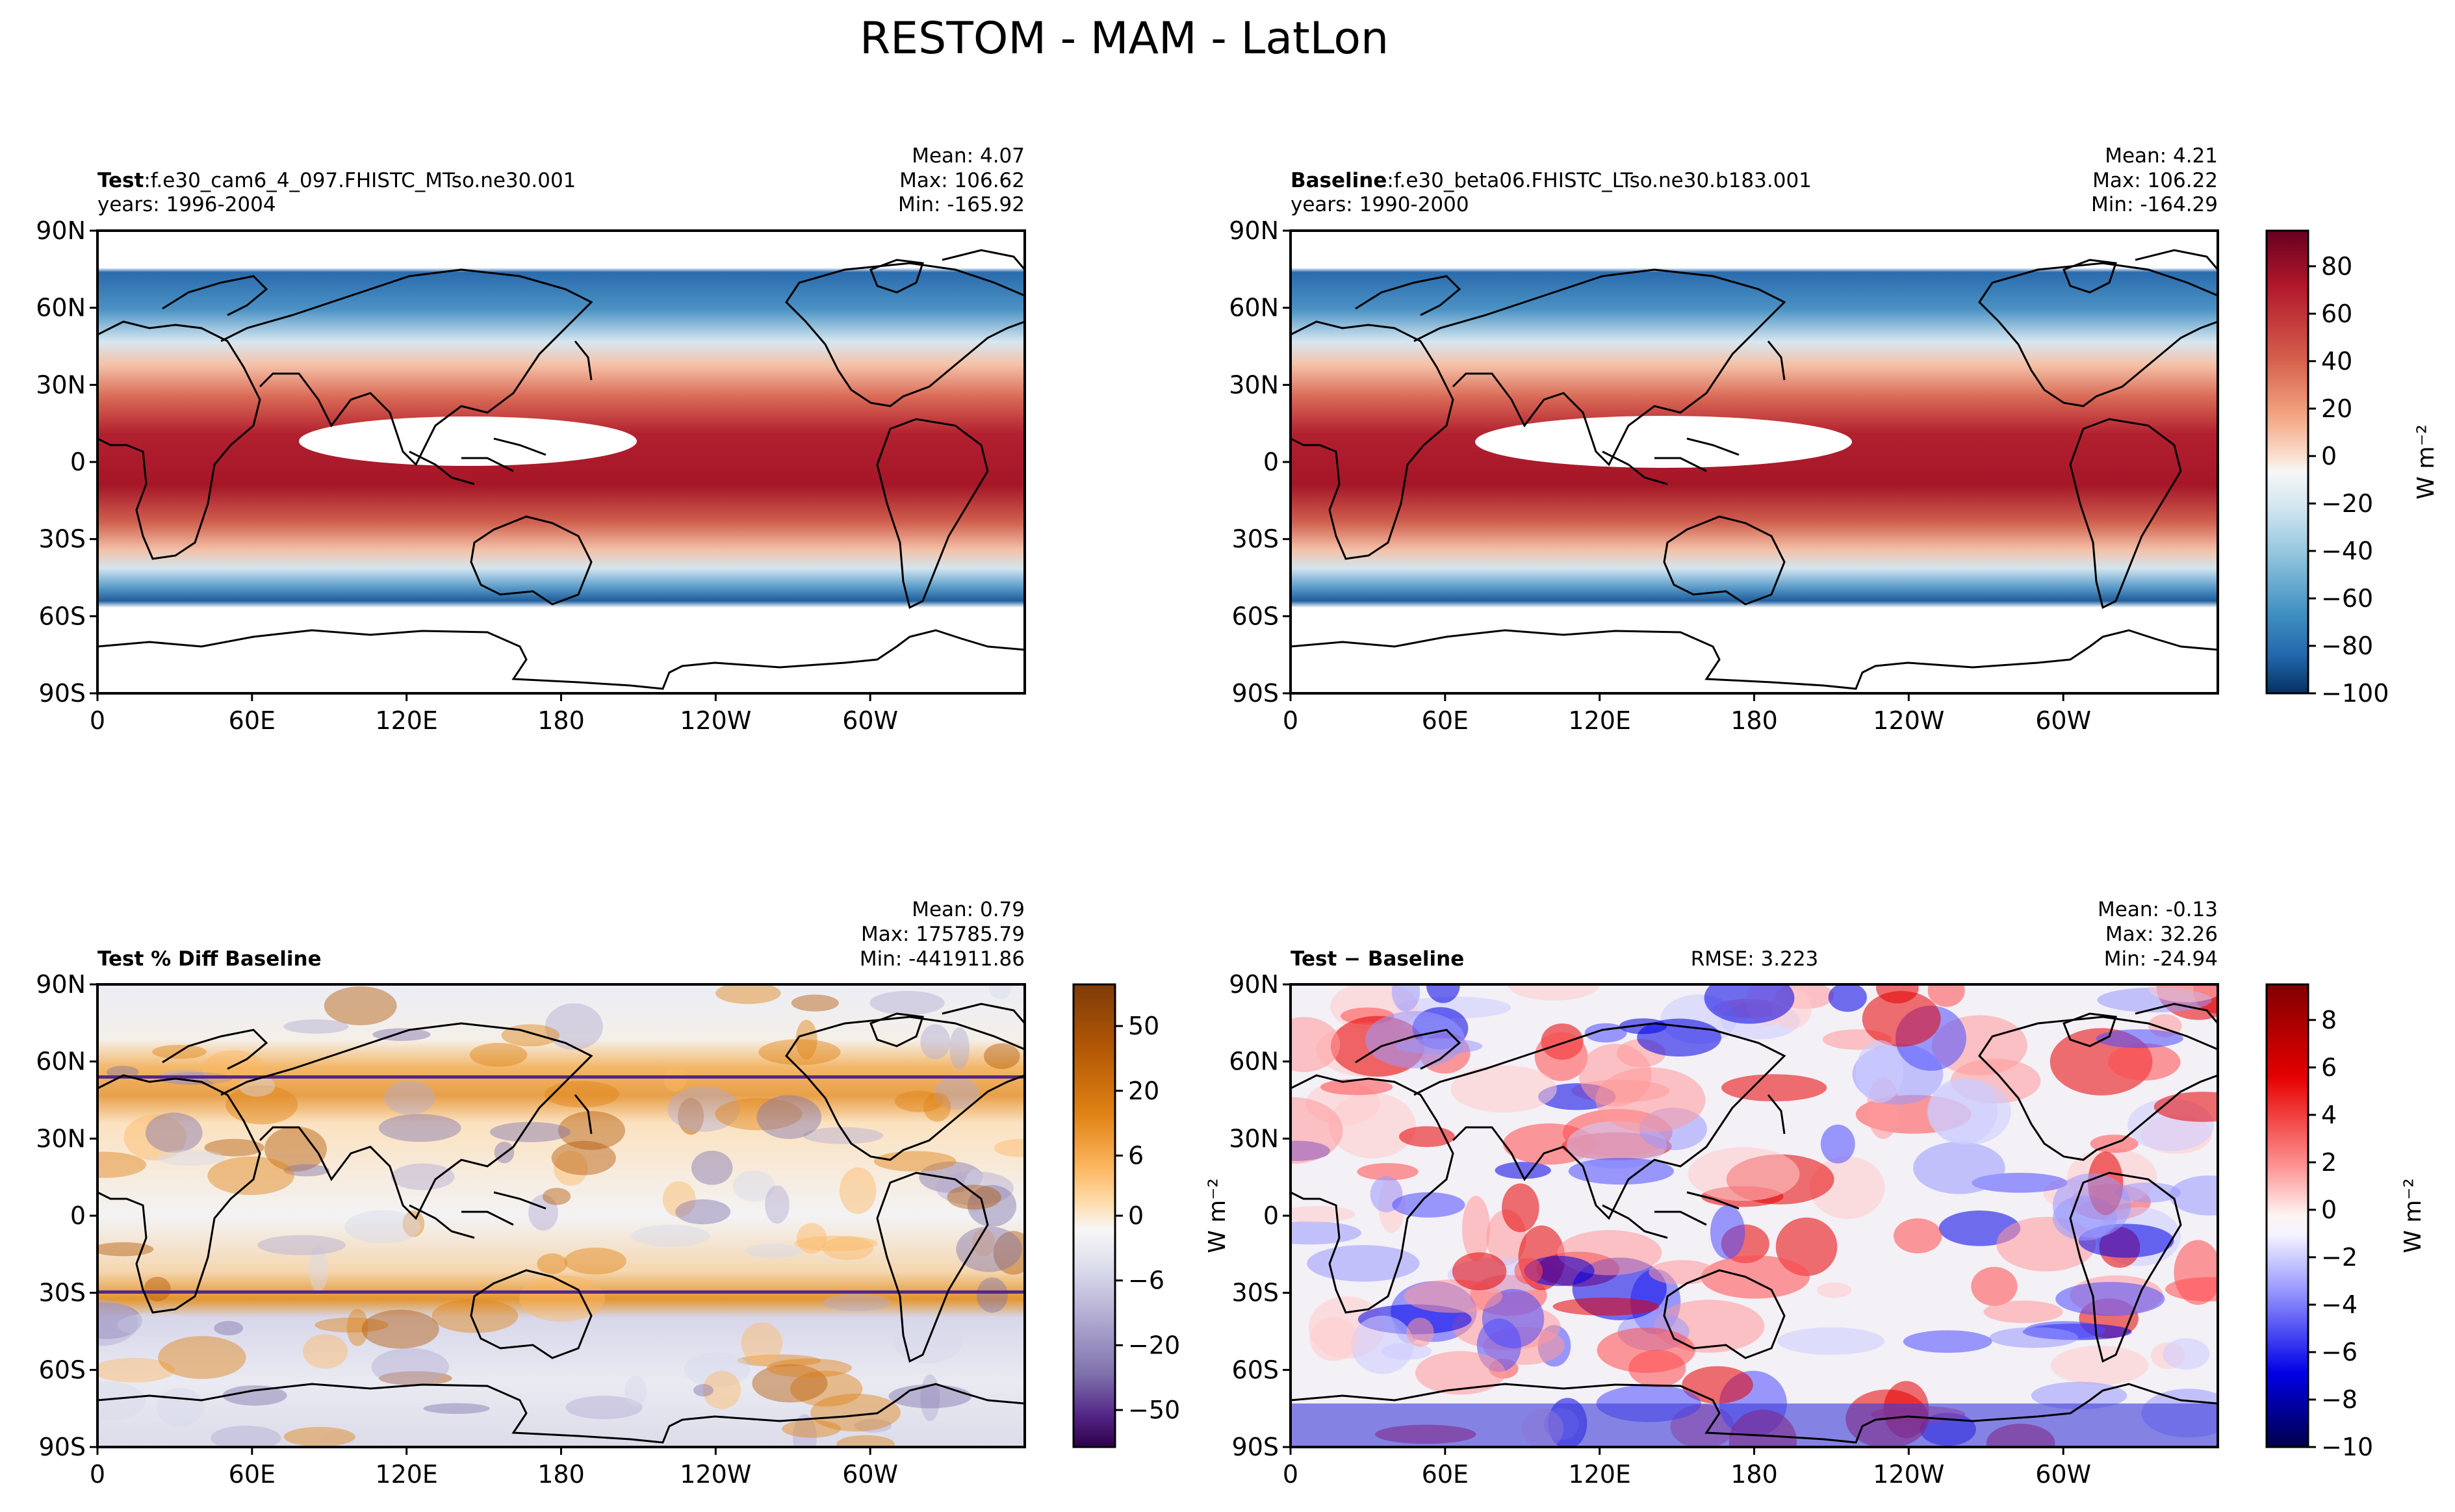 This screenshot has width=2455, height=1512. I want to click on lat-tick-label: 90N, so click(1254, 984).